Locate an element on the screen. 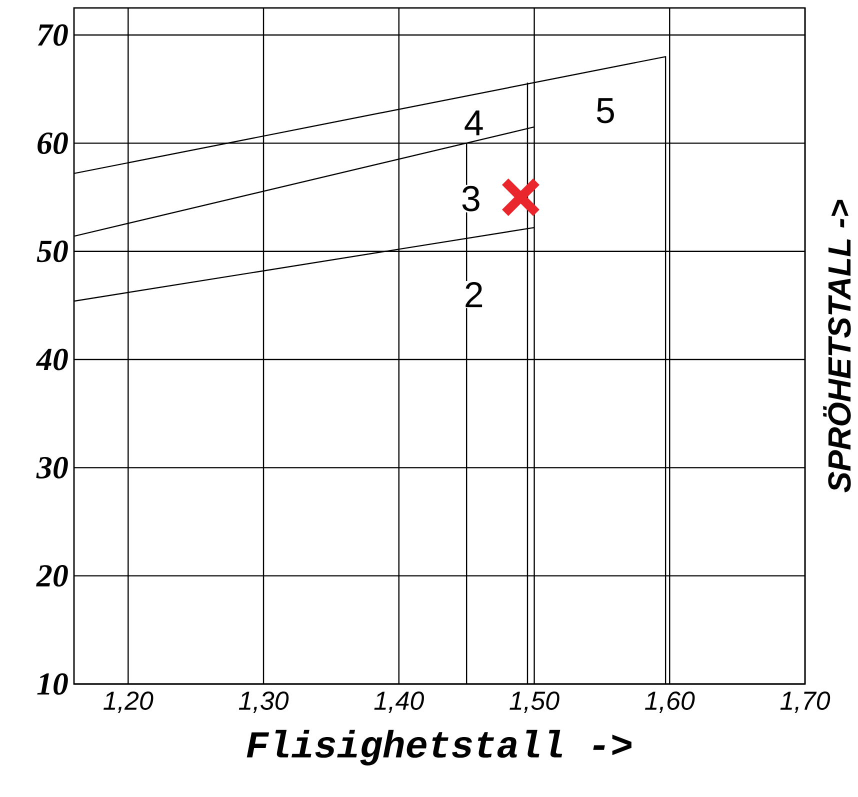  y-tick-label: 10 is located at coordinates (52, 684).